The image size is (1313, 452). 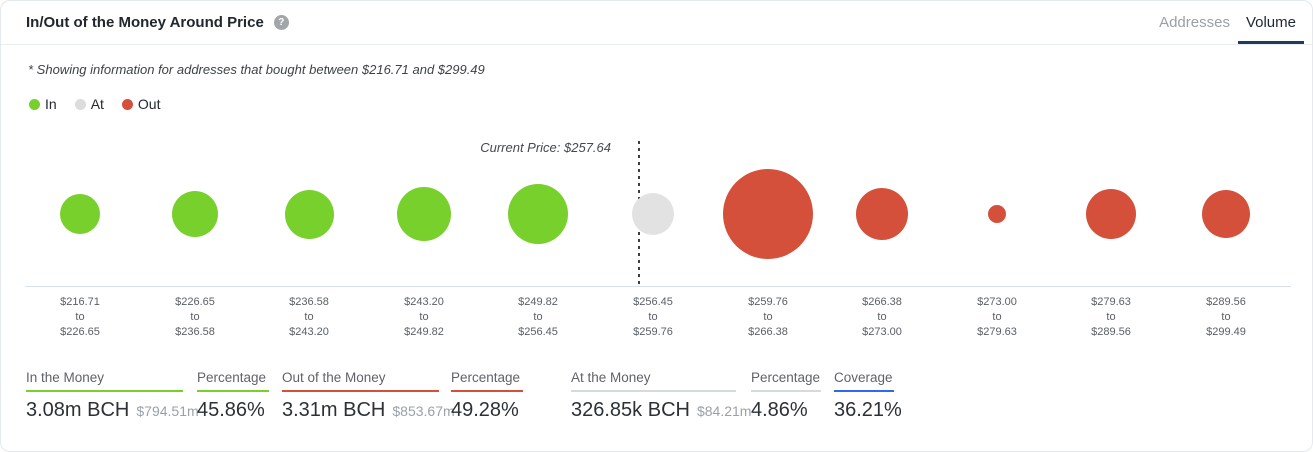 I want to click on tab-volume: Volume, so click(x=1270, y=22).